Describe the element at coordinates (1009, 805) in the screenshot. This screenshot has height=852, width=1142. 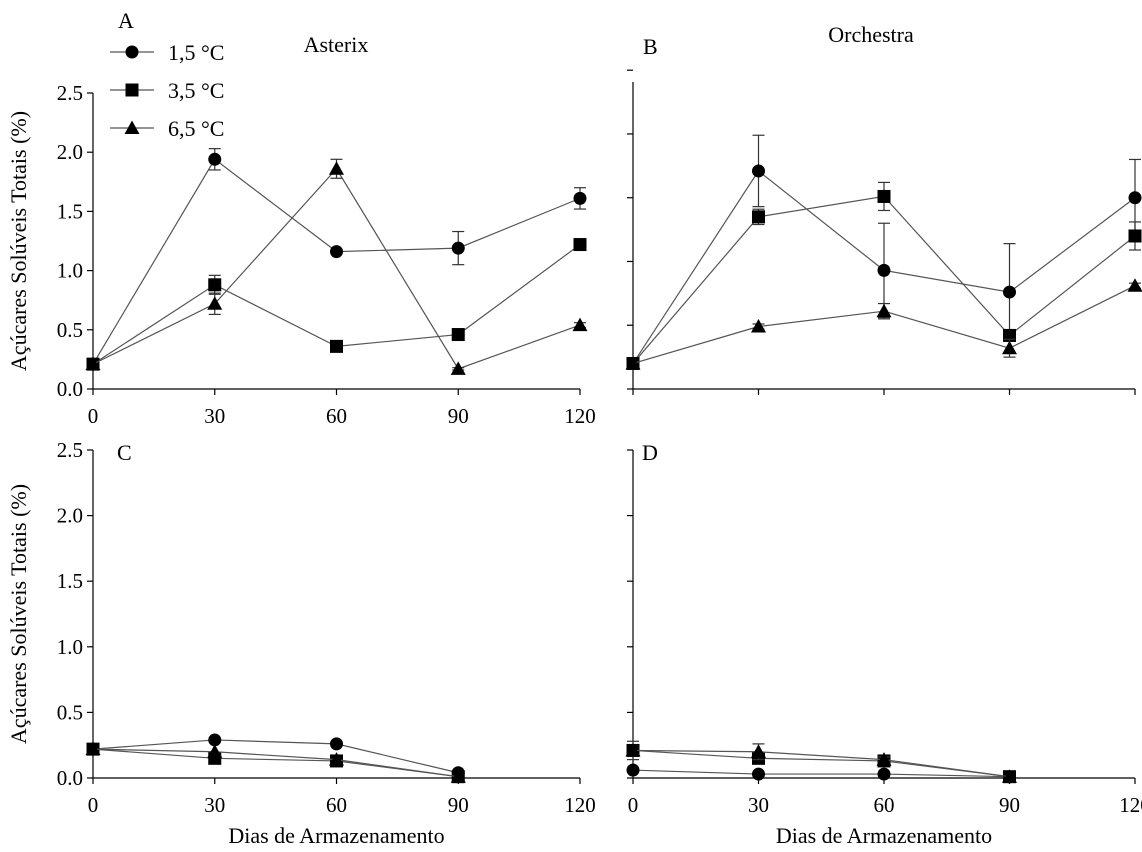
I see `x-tick-label: 90` at that location.